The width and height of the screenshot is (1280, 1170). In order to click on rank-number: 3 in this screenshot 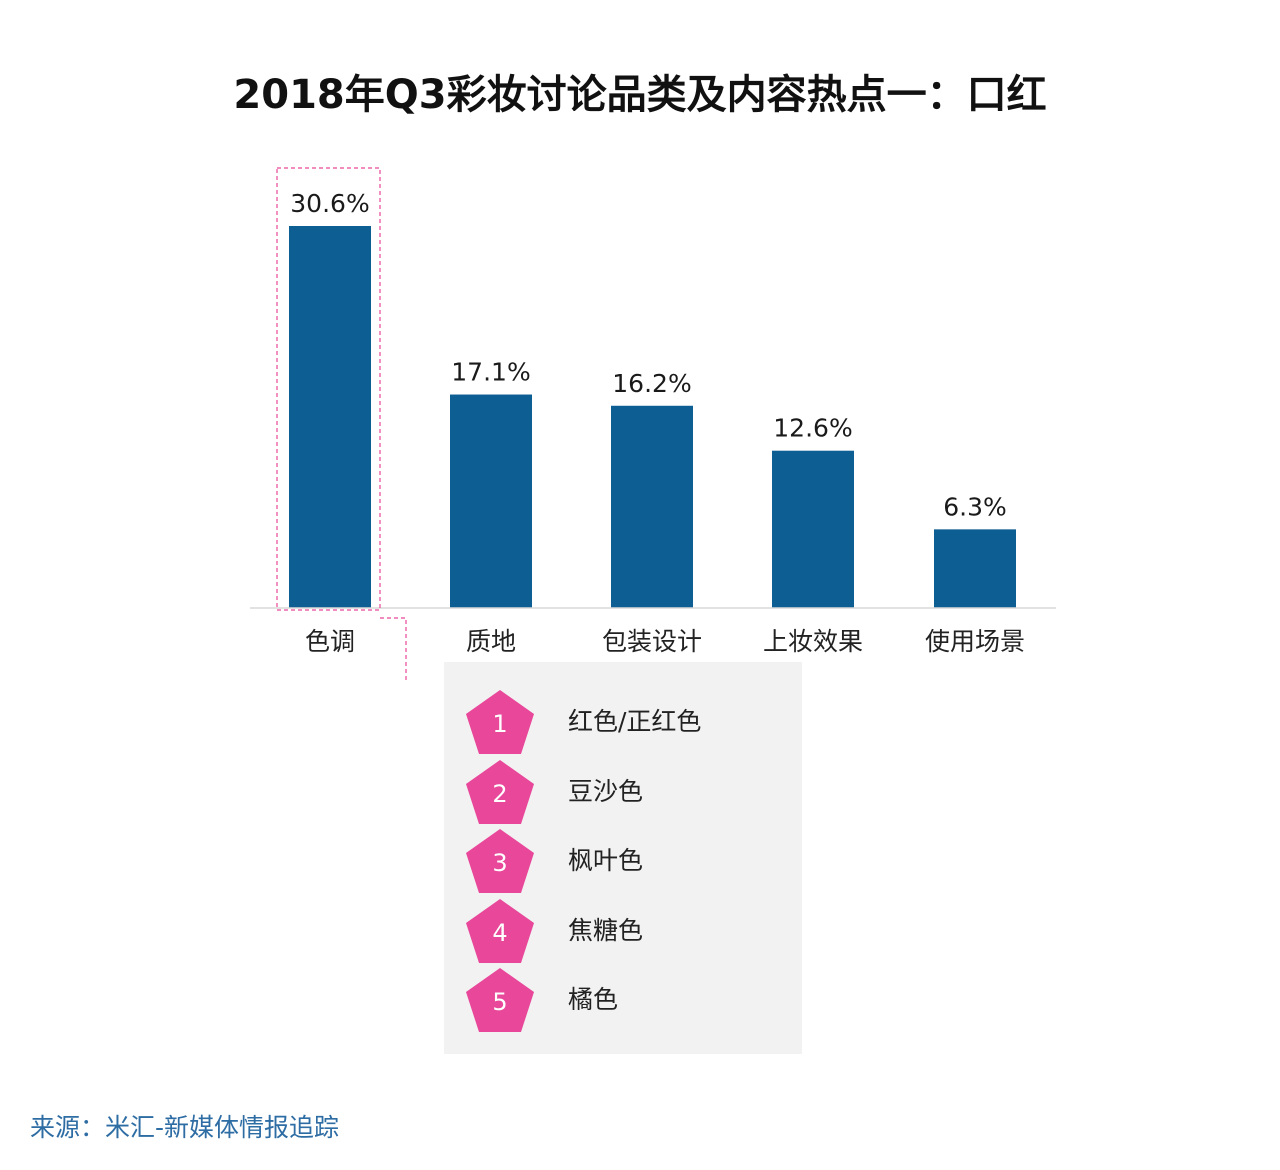, I will do `click(500, 863)`.